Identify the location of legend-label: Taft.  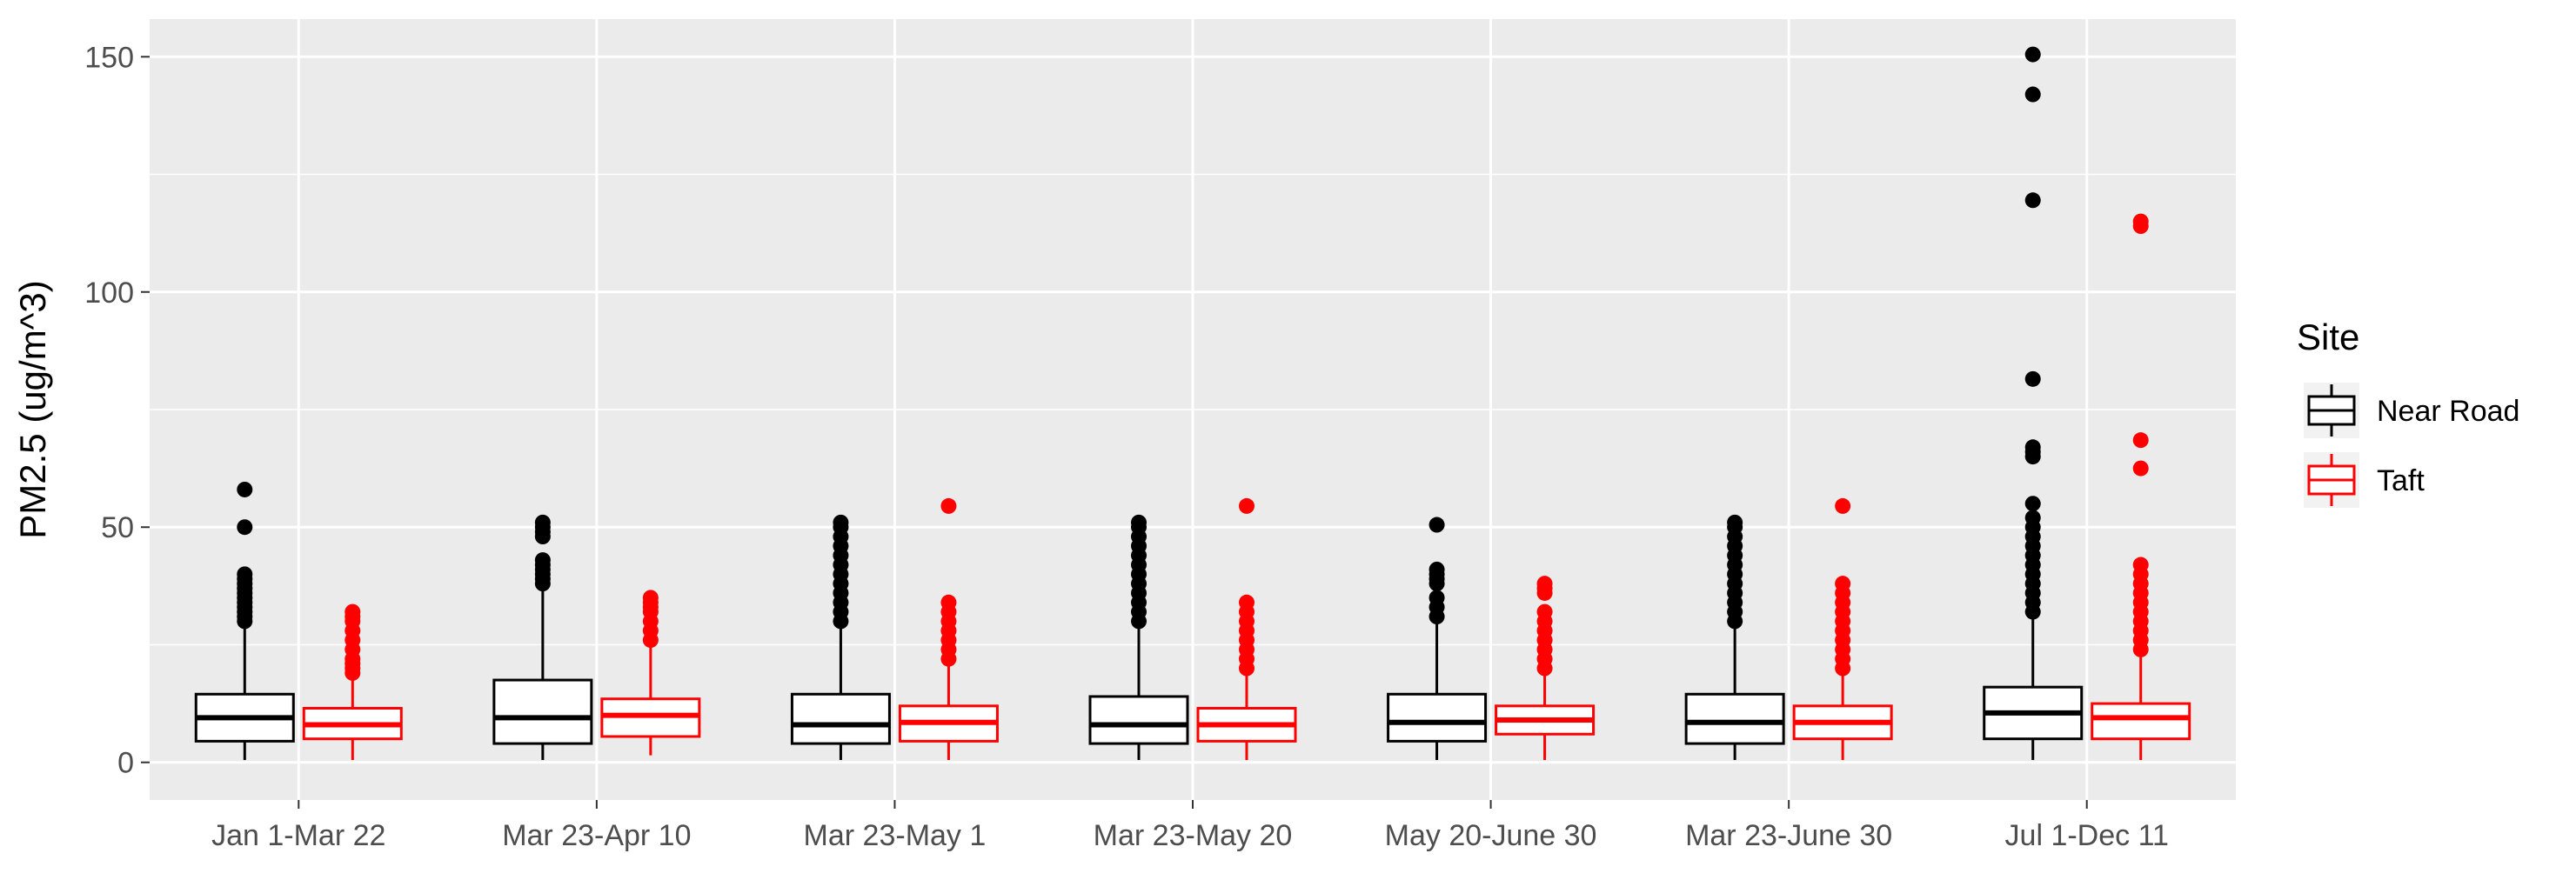
(2401, 480).